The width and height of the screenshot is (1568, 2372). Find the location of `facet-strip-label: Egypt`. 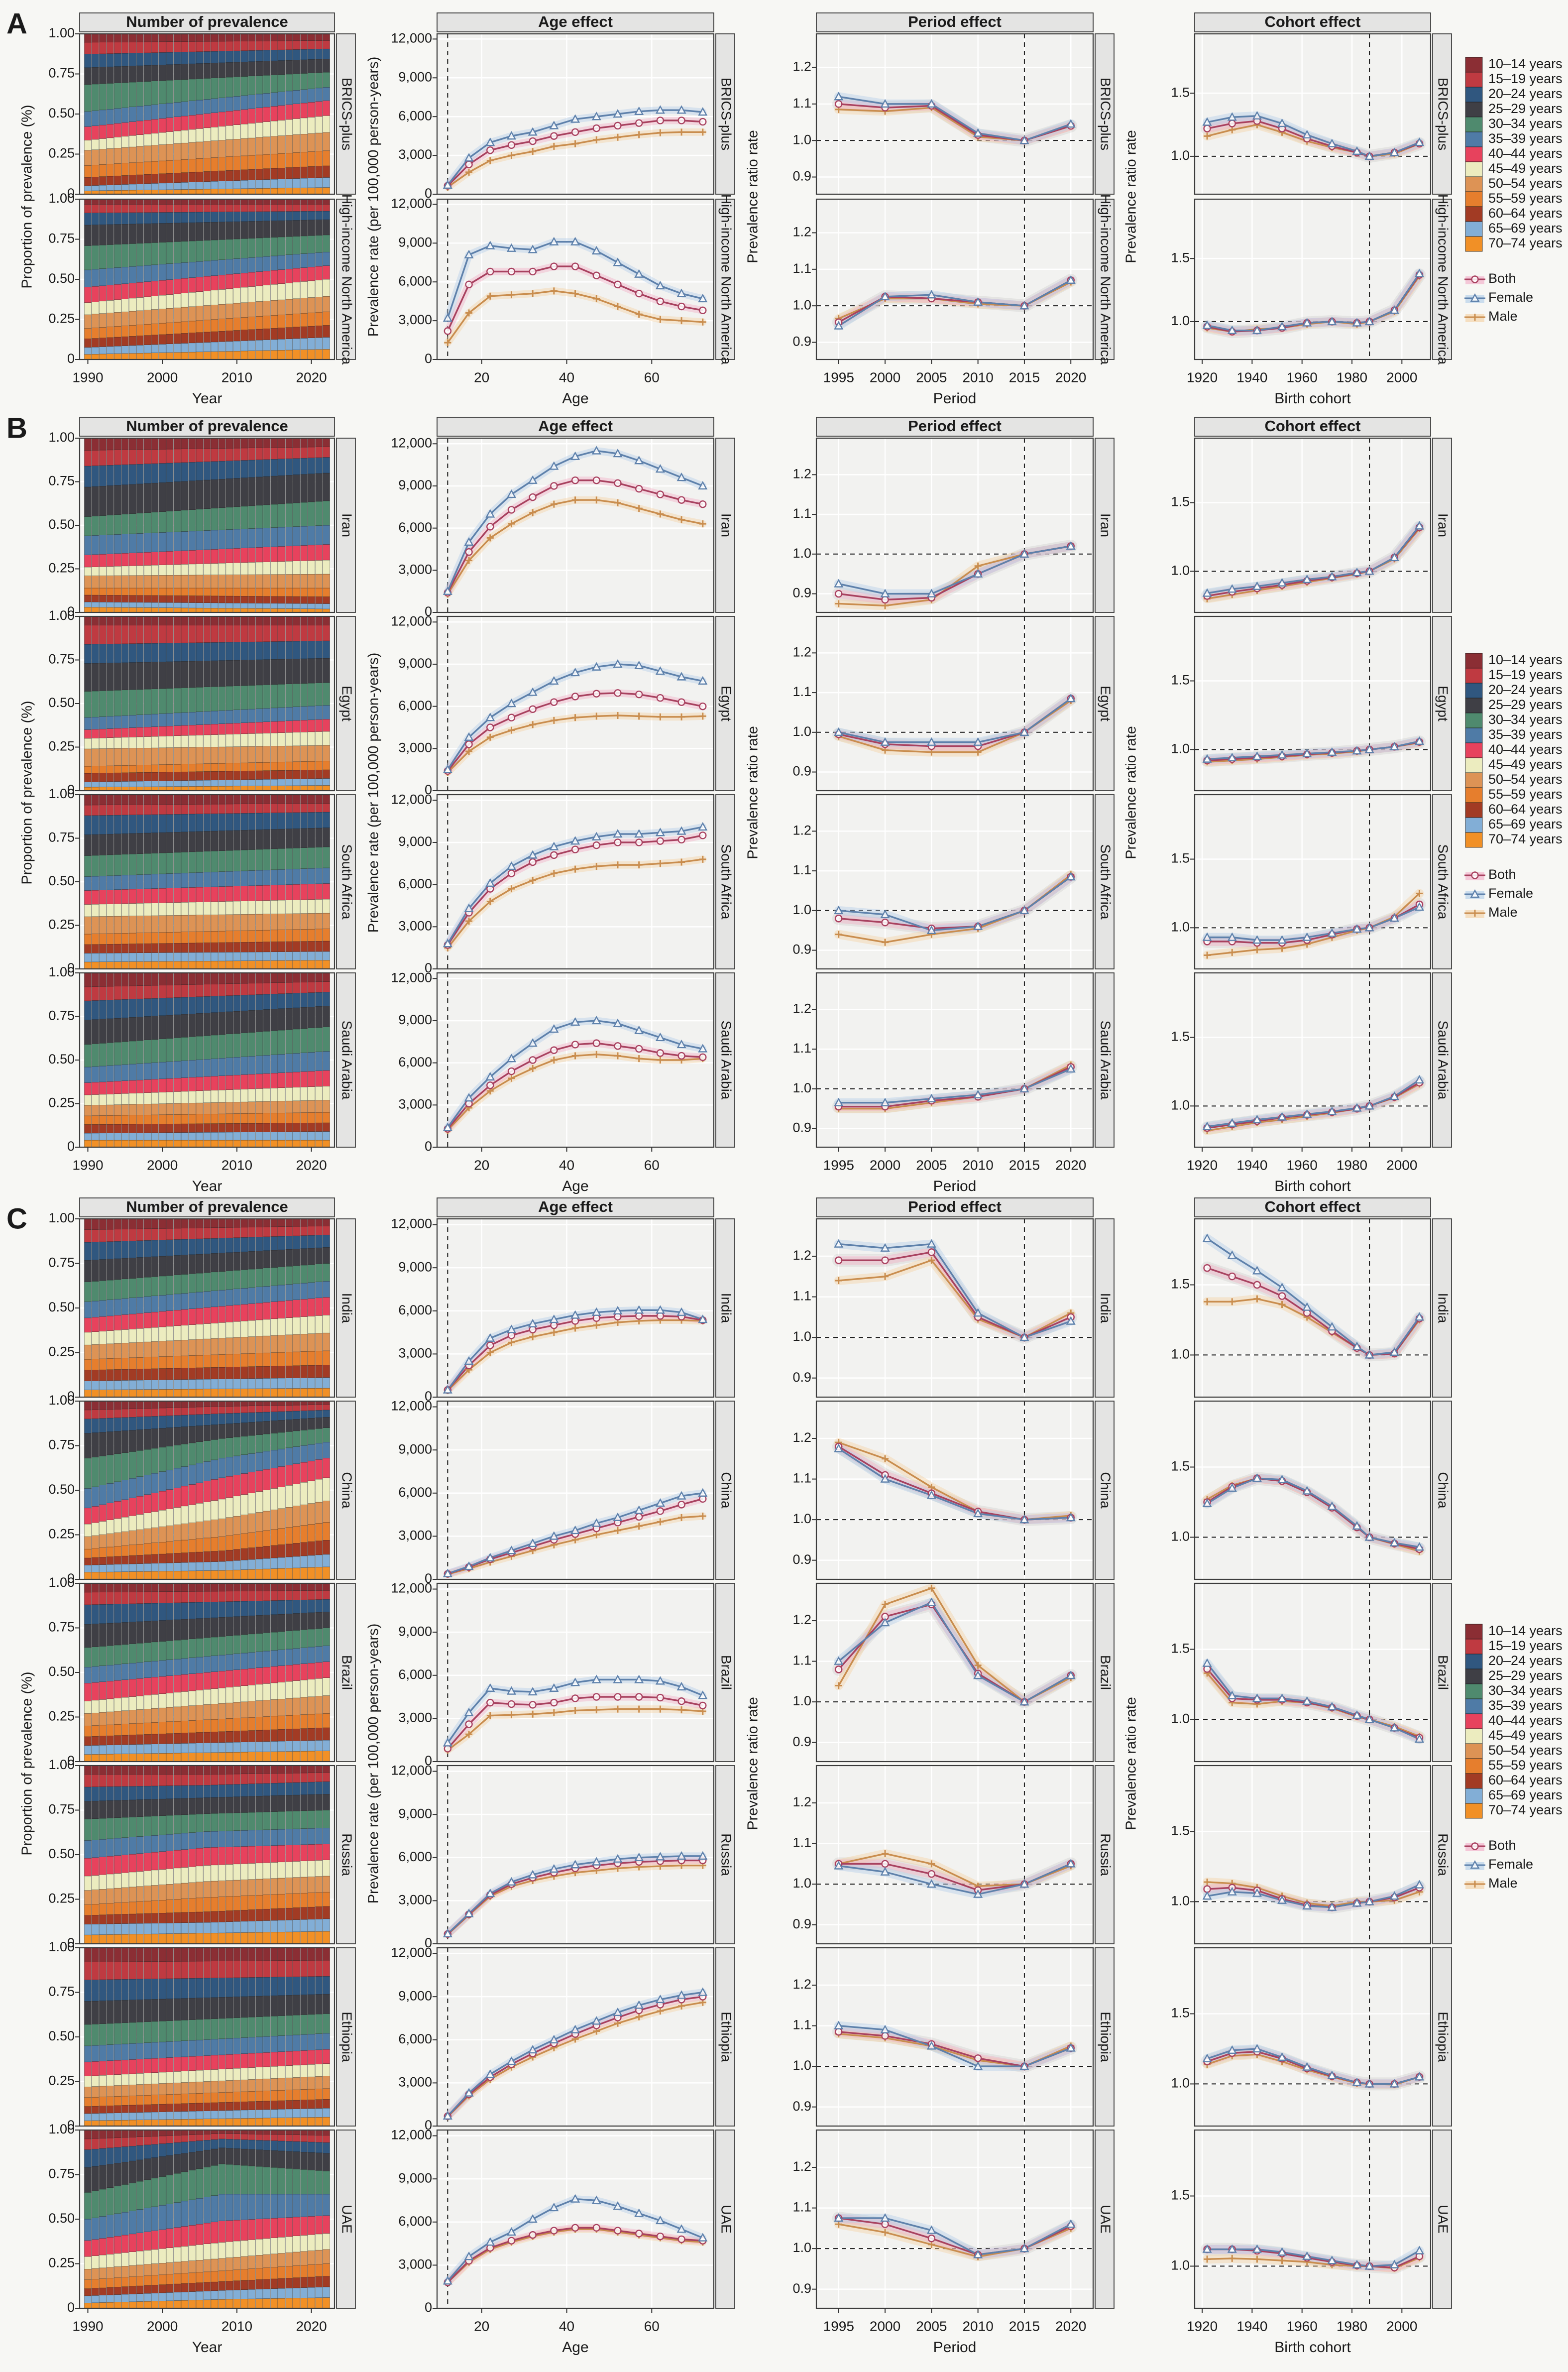

facet-strip-label: Egypt is located at coordinates (347, 704).